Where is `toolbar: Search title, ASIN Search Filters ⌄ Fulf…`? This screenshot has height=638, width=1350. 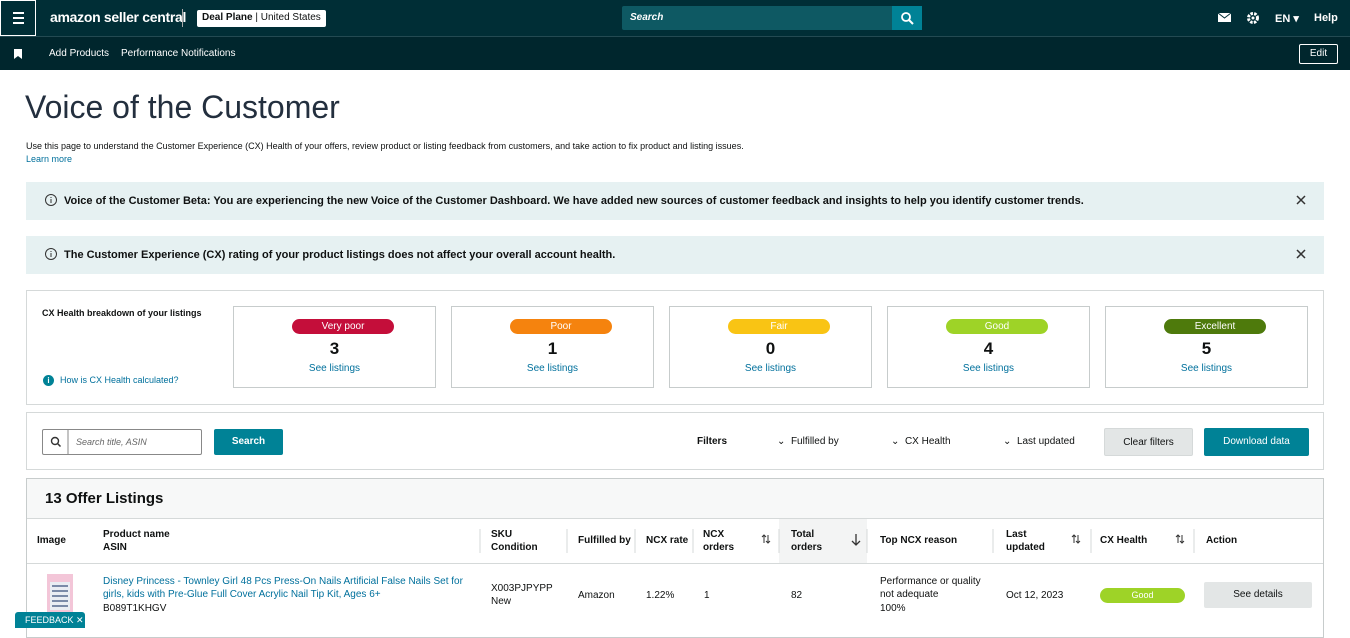
toolbar: Search title, ASIN Search Filters ⌄ Fulf… is located at coordinates (675, 441).